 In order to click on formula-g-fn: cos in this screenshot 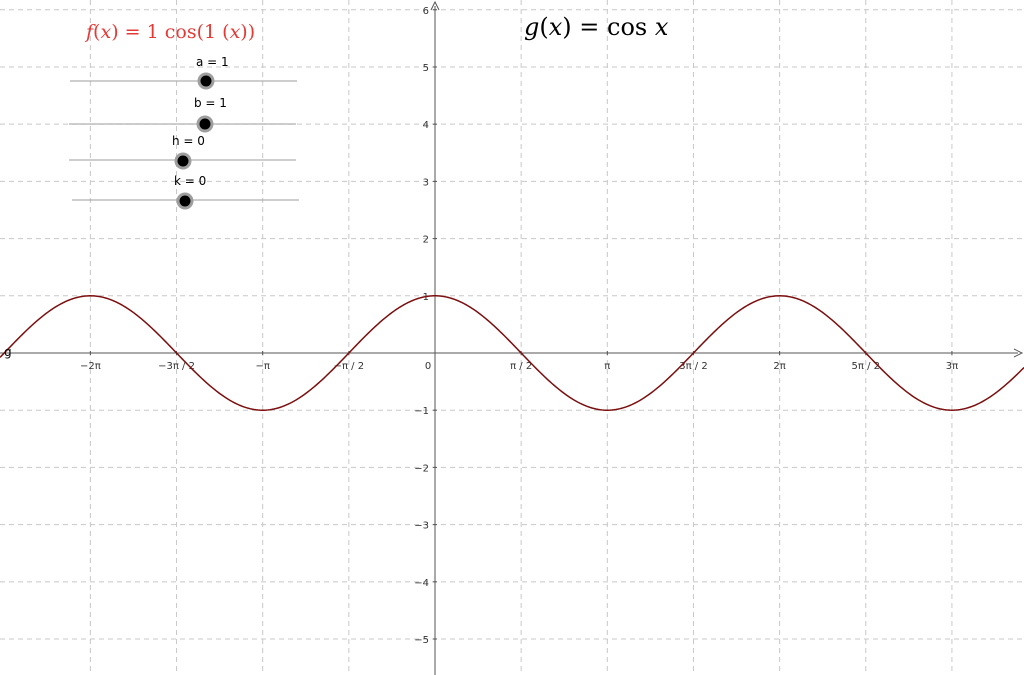, I will do `click(627, 27)`.